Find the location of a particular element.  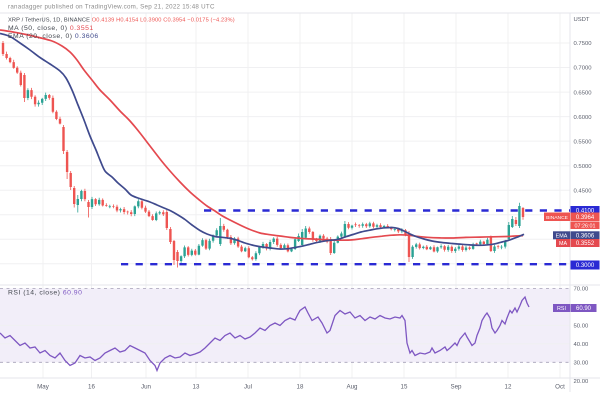

svg-text: May is located at coordinates (43, 387).